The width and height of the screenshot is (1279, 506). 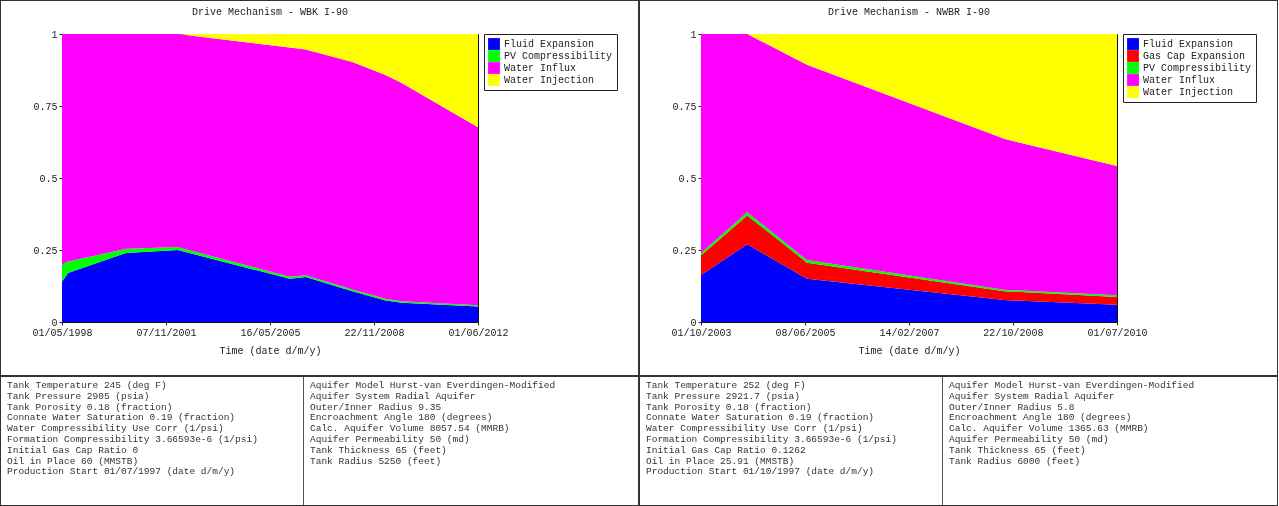 I want to click on x-tick-label: 01/06/2012, so click(x=478, y=333).